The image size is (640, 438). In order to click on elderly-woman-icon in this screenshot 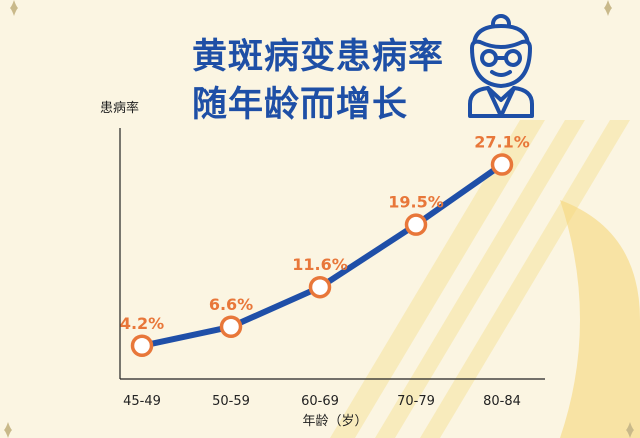, I will do `click(501, 66)`.